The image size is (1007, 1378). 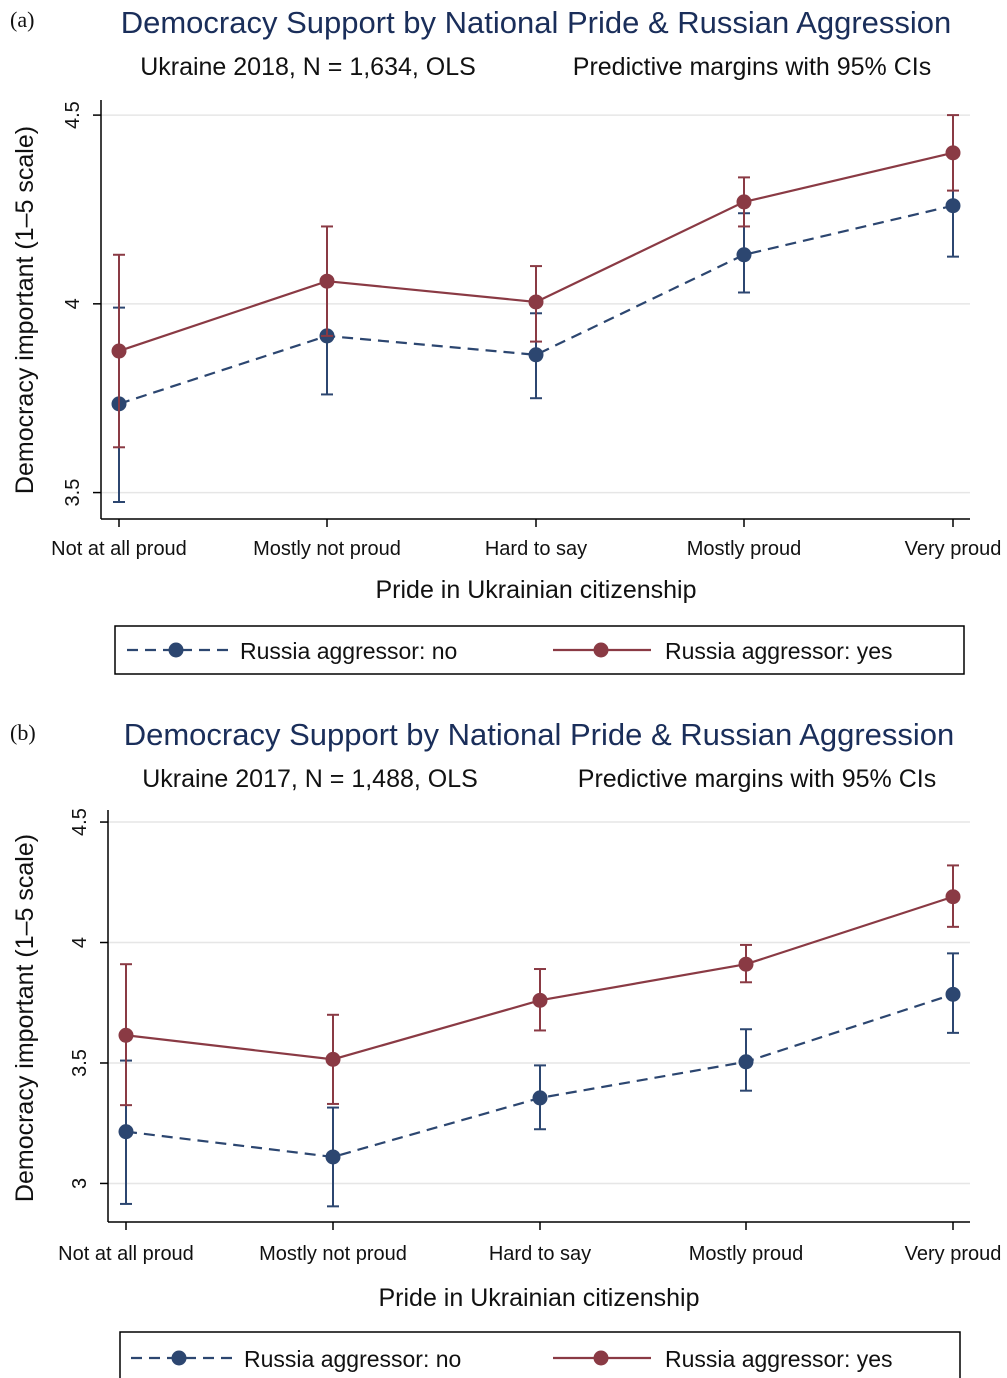 What do you see at coordinates (779, 1359) in the screenshot?
I see `legend-label-yes-b: Russia aggressor: yes` at bounding box center [779, 1359].